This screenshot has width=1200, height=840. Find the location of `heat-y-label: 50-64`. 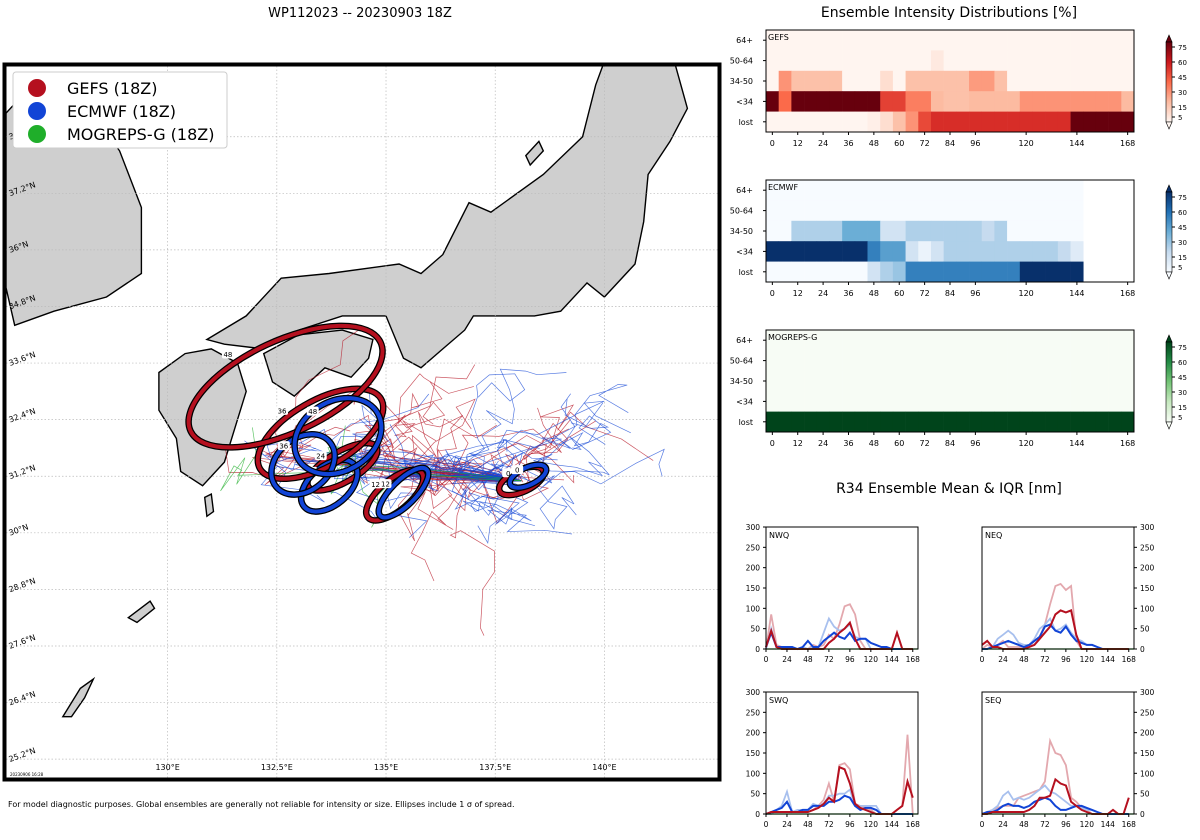

heat-y-label: 50-64 is located at coordinates (741, 361).